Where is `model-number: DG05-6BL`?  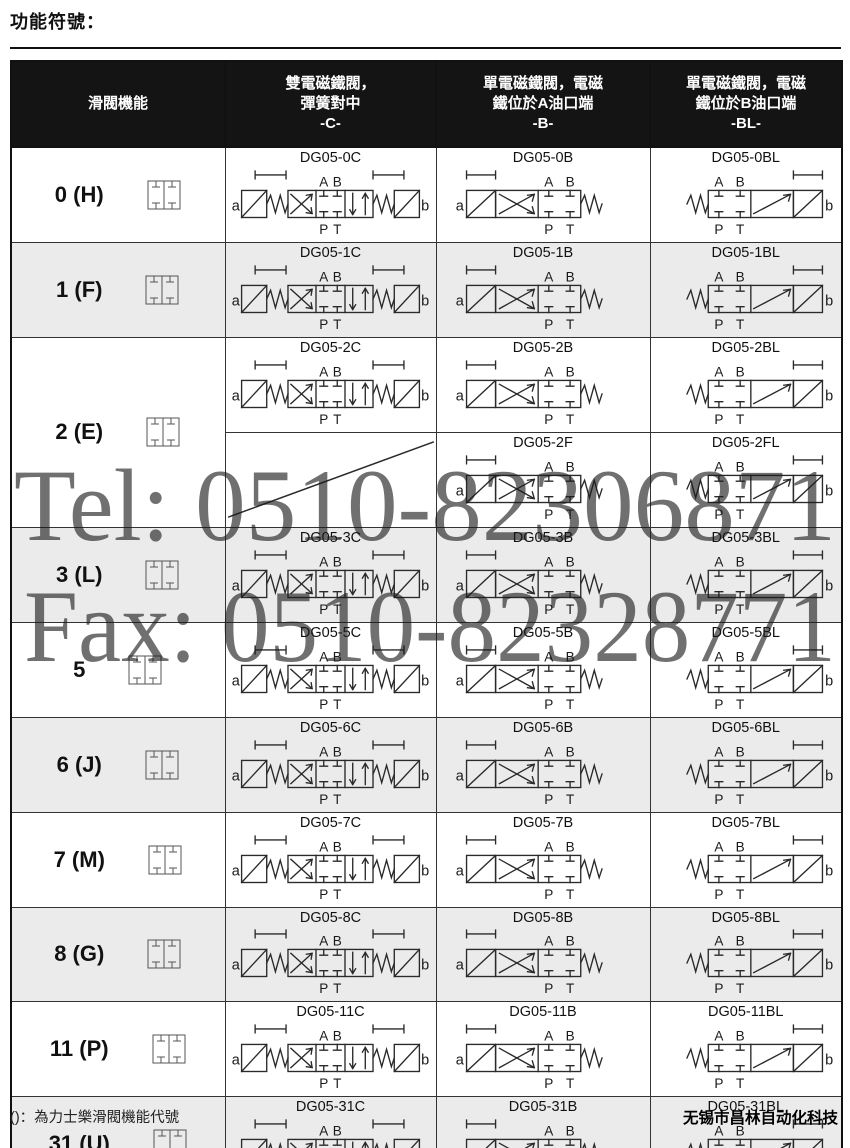 model-number: DG05-6BL is located at coordinates (745, 727).